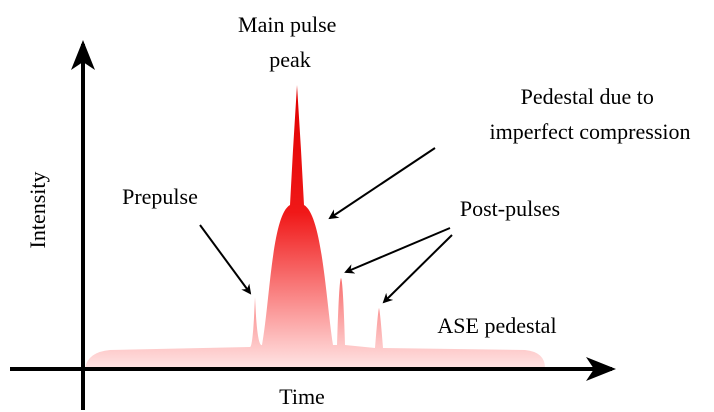  Describe the element at coordinates (587, 96) in the screenshot. I see `label-line: Pedestal due to` at that location.